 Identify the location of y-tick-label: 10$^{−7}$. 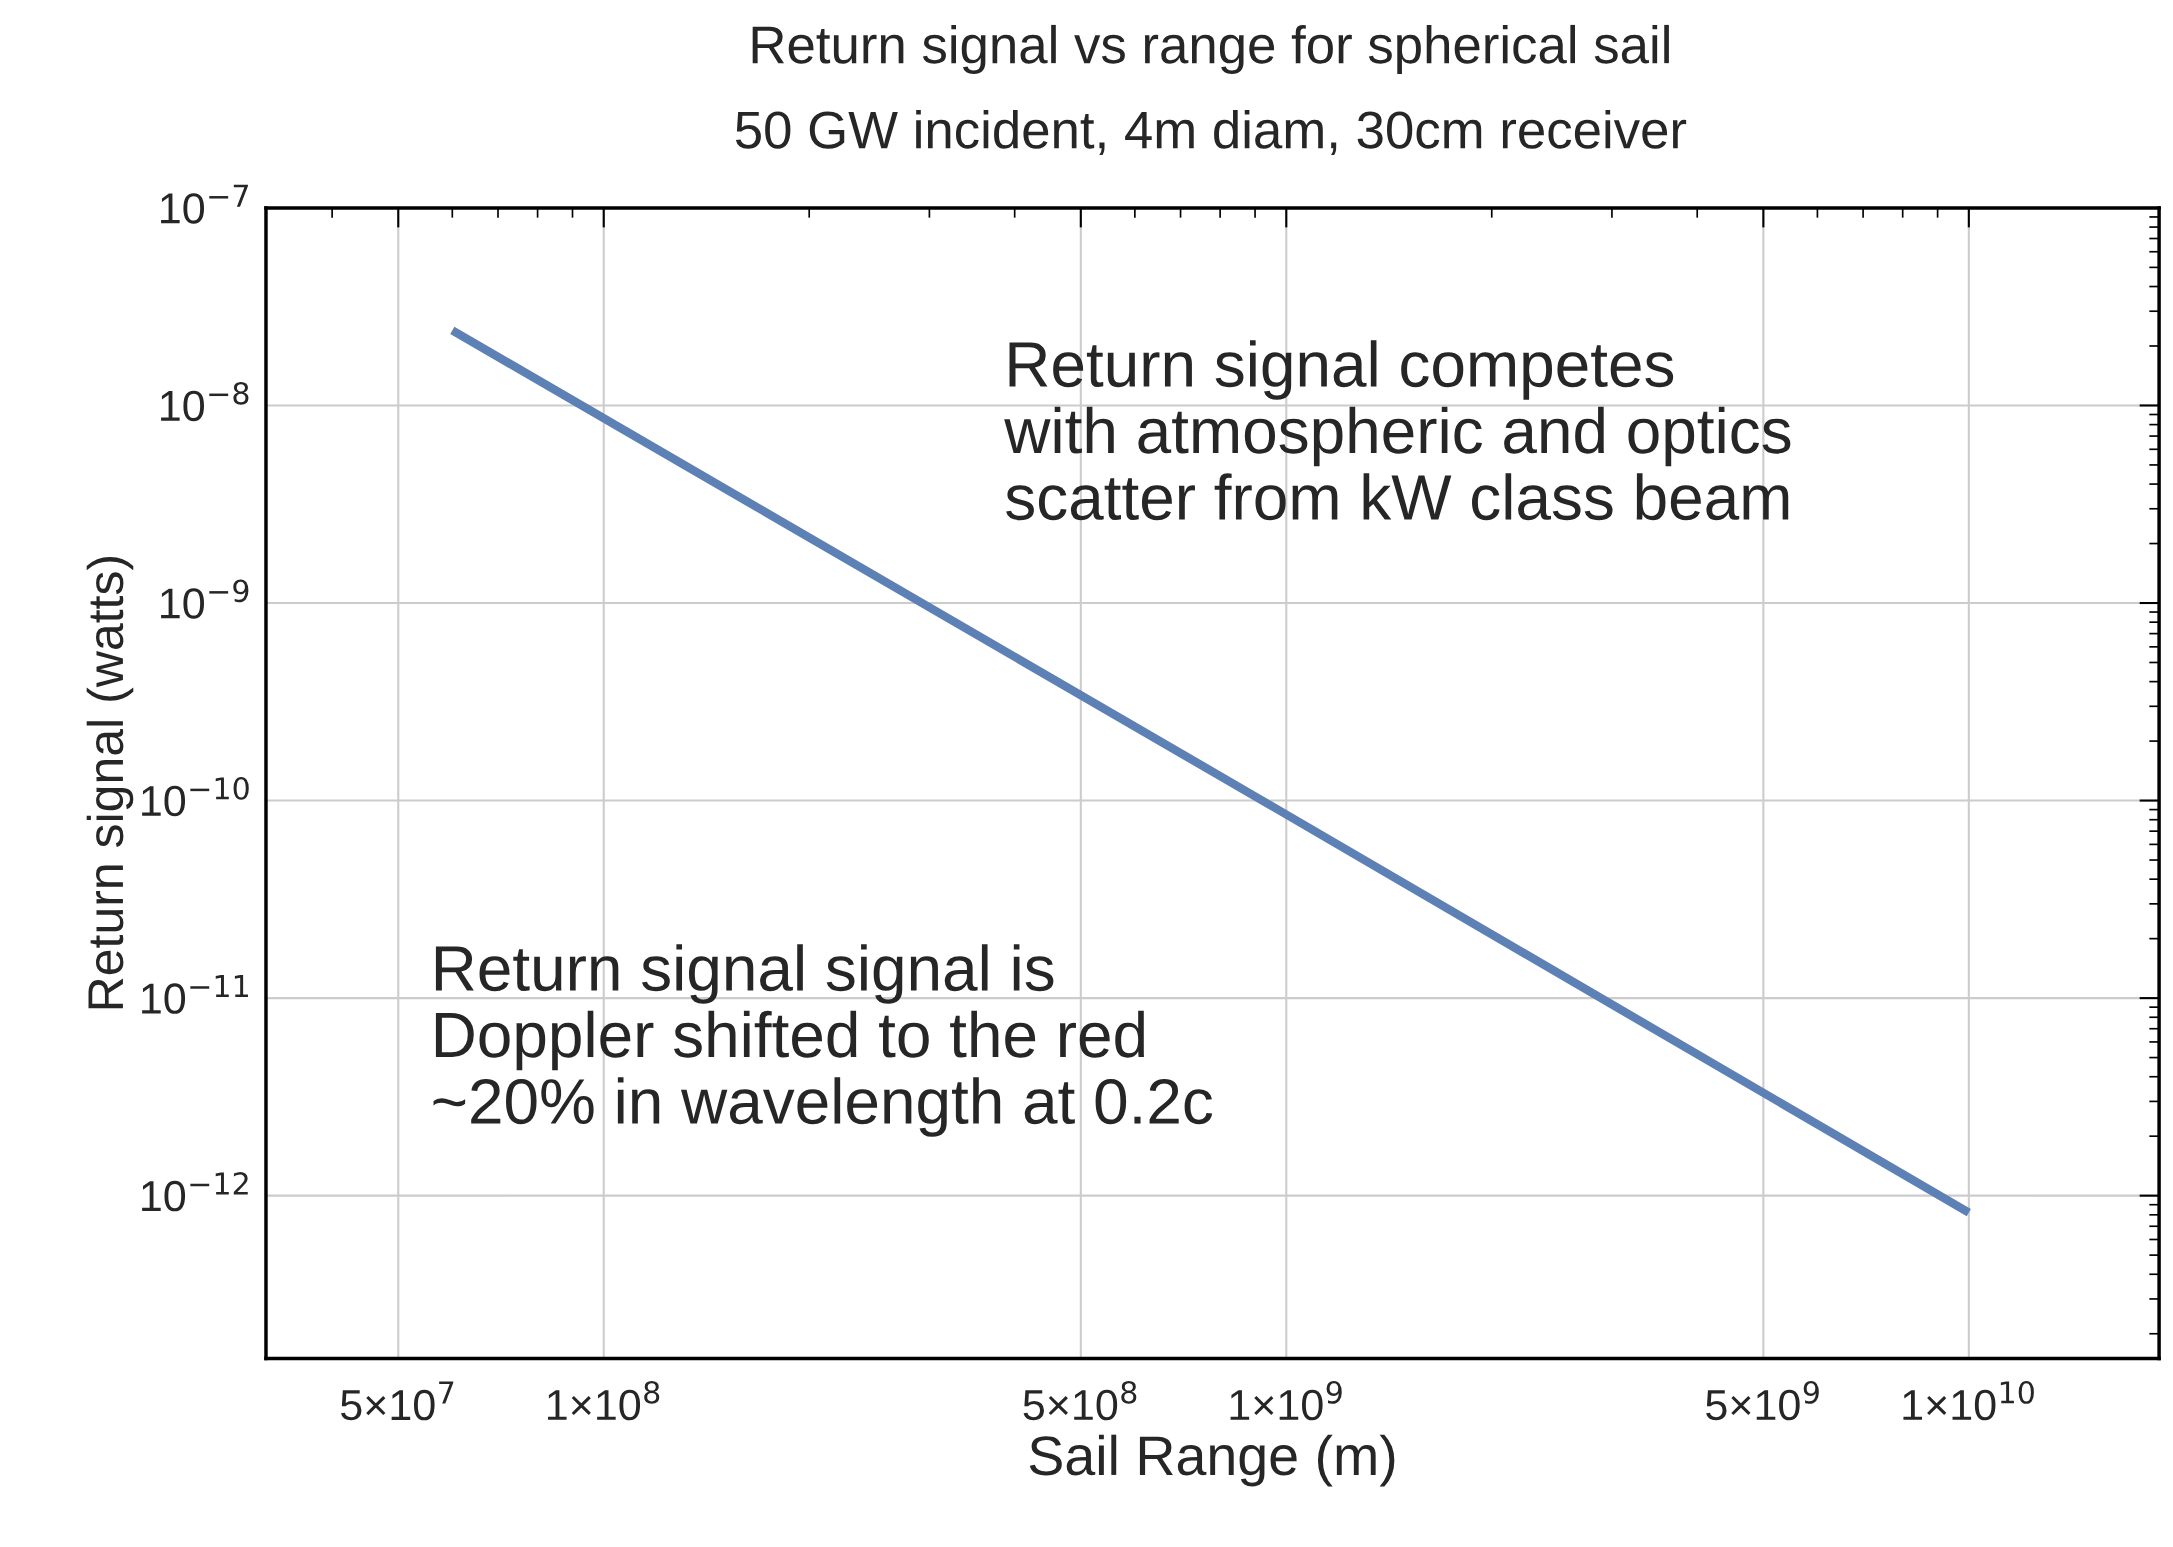
(204, 204).